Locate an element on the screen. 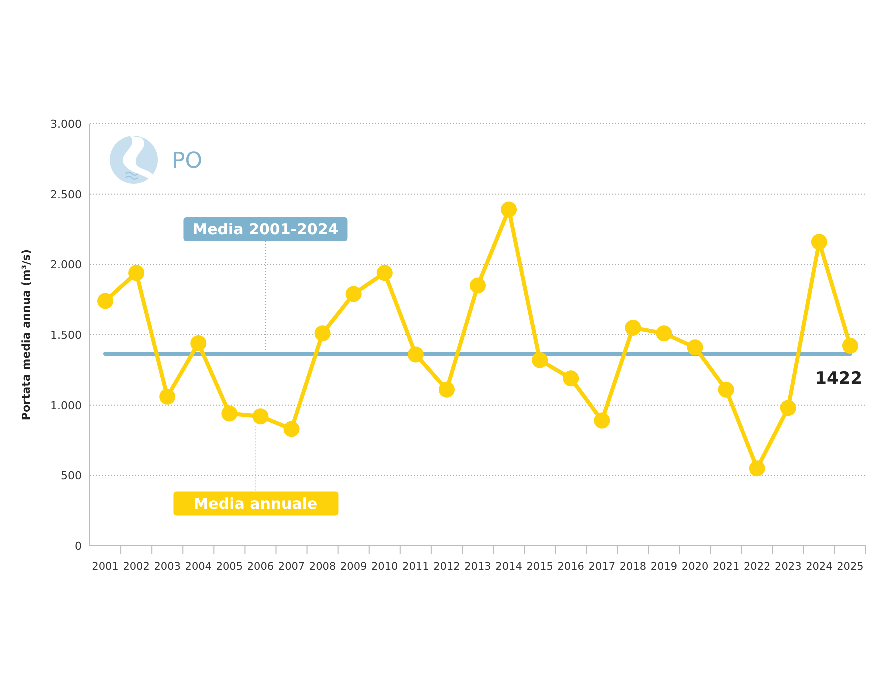  x-tick-label: 2011 is located at coordinates (416, 567).